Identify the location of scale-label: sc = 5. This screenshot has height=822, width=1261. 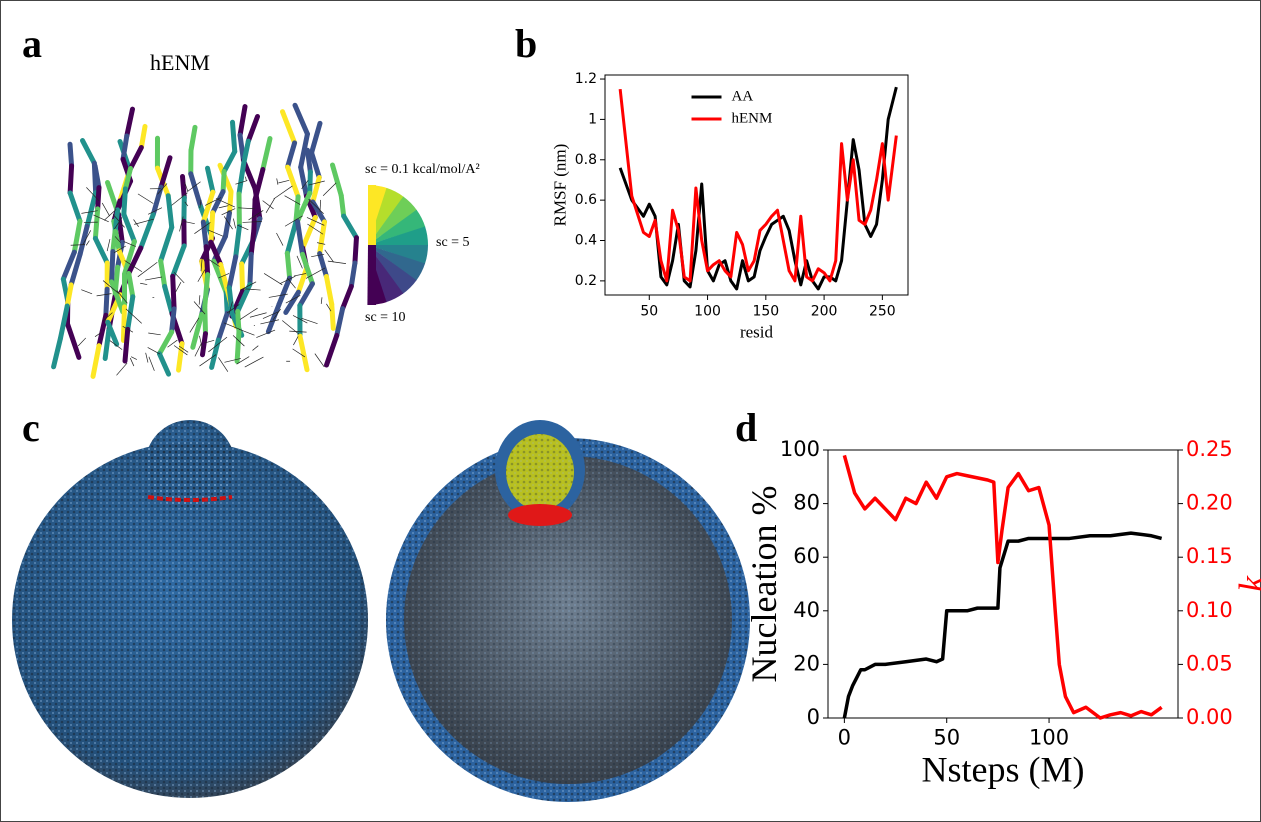
(453, 242).